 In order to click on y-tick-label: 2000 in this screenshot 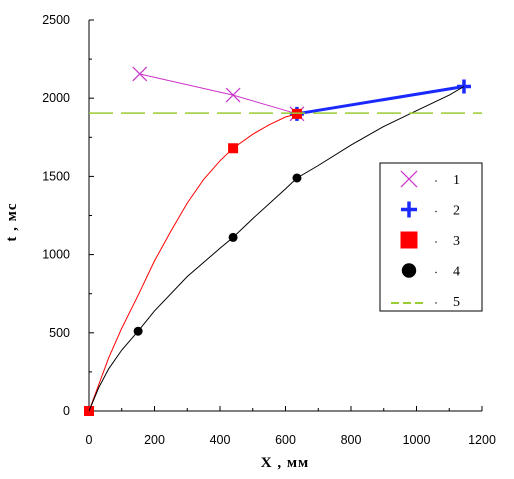, I will do `click(56, 98)`.